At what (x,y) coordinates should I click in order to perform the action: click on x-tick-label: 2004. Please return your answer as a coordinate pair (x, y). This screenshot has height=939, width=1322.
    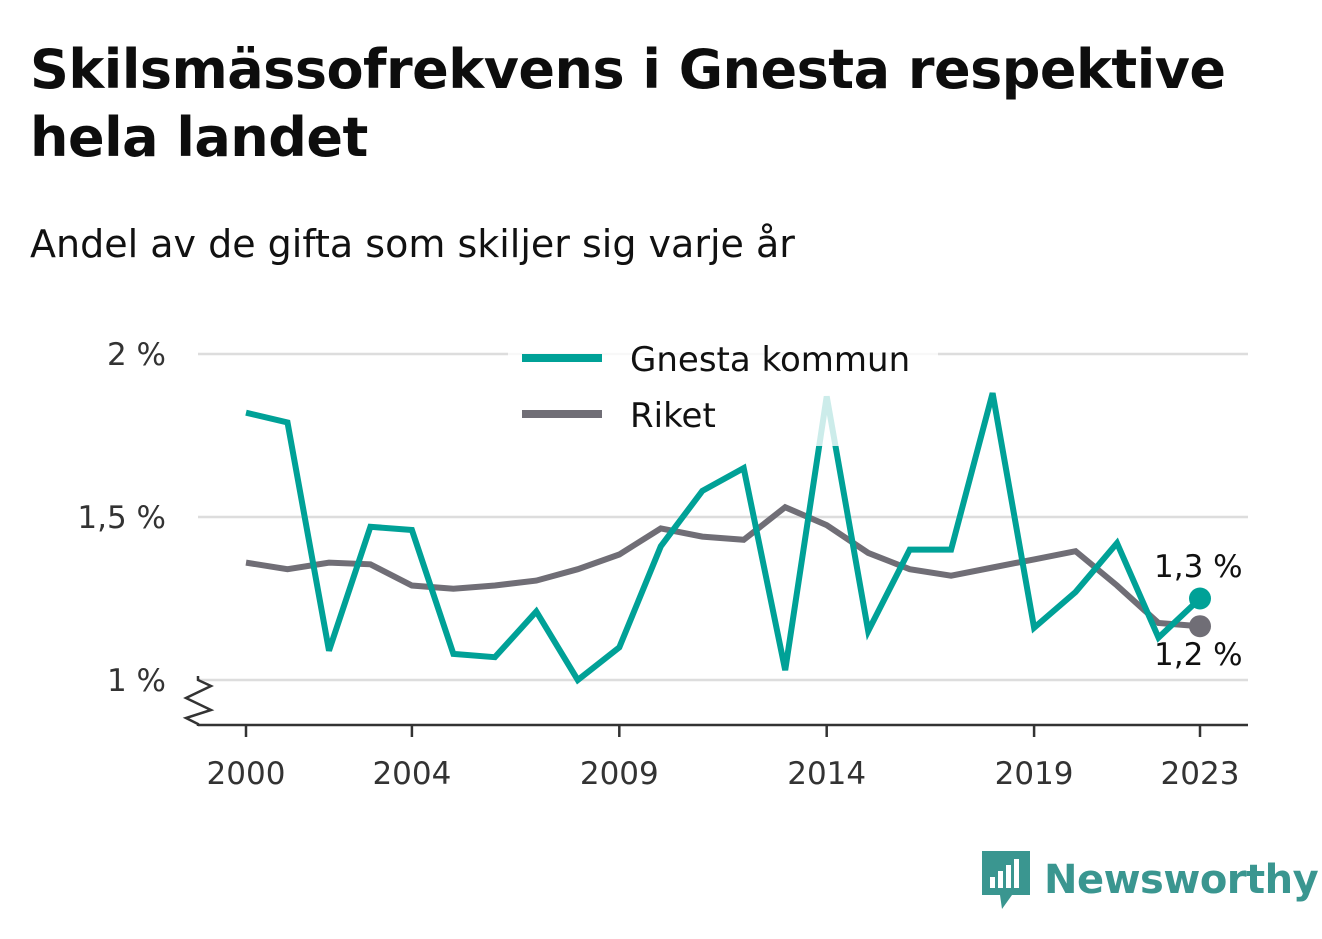
    Looking at the image, I should click on (411, 774).